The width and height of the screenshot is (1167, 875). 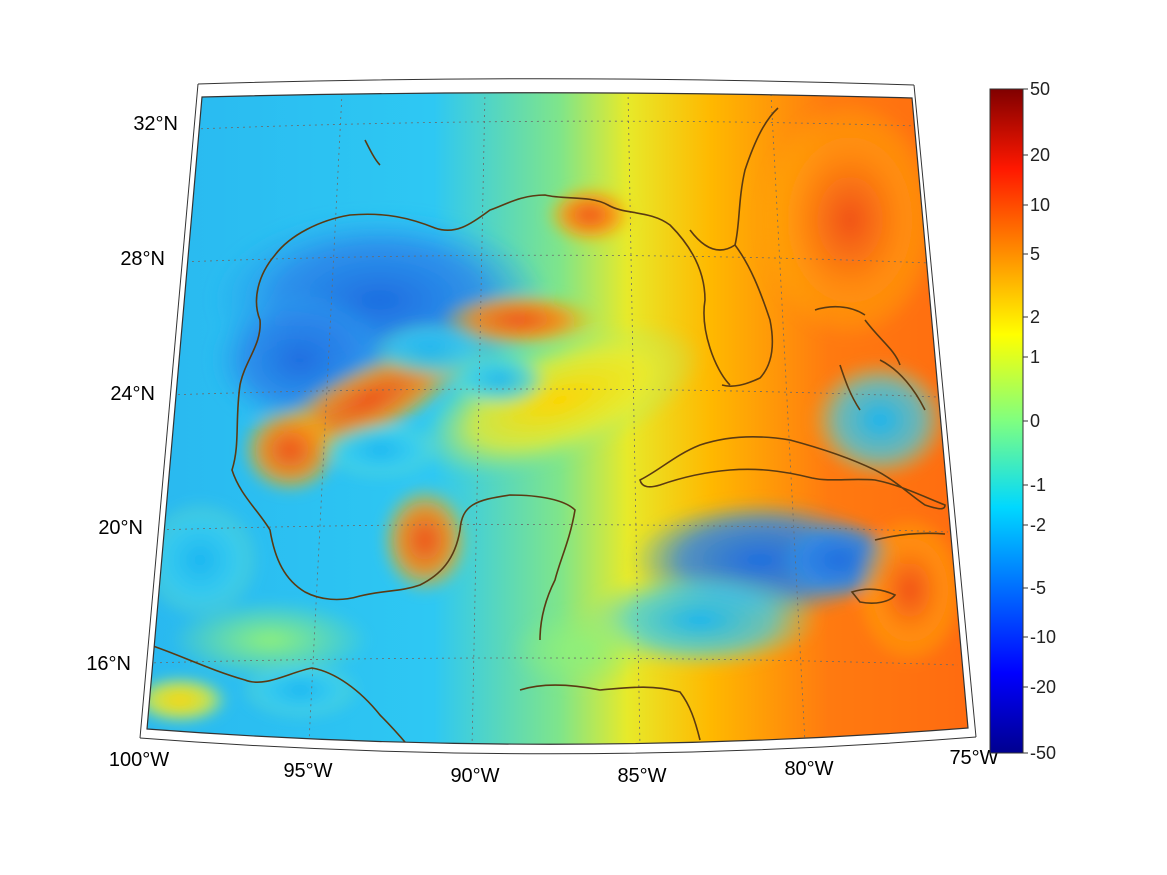 What do you see at coordinates (1043, 753) in the screenshot?
I see `colorbar-tick-label: -50` at bounding box center [1043, 753].